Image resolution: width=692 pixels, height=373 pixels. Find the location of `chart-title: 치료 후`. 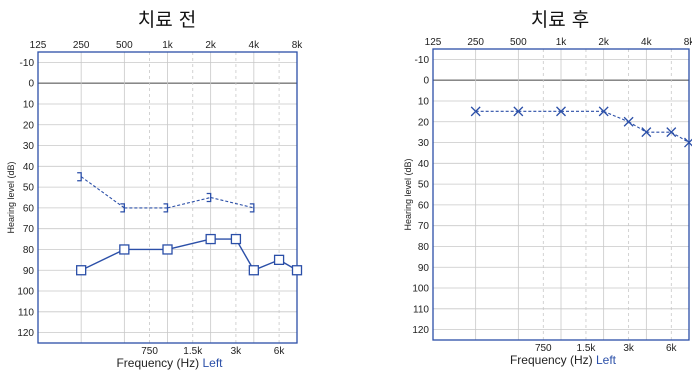

chart-title: 치료 후 is located at coordinates (560, 20).